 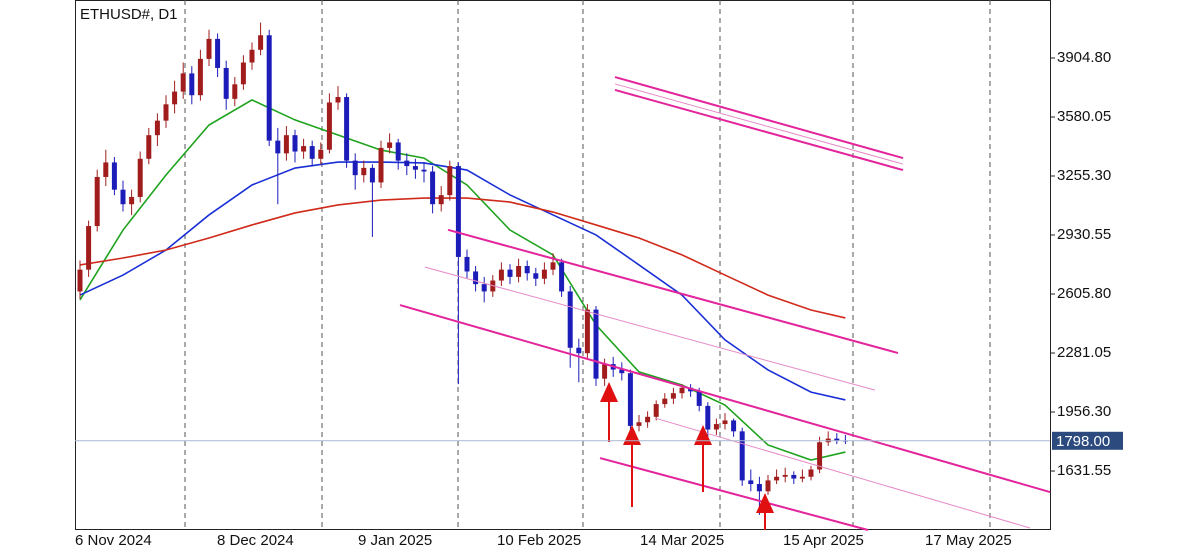 What do you see at coordinates (113, 540) in the screenshot?
I see `x-tick-label: 6 Nov 2024` at bounding box center [113, 540].